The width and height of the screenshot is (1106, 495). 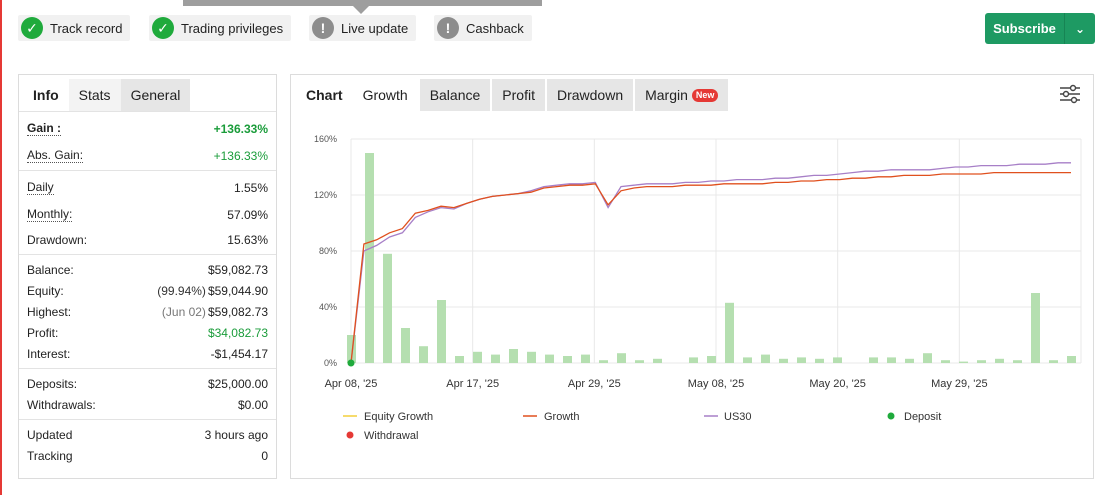 What do you see at coordinates (252, 404) in the screenshot?
I see `stat-value: $0.00` at bounding box center [252, 404].